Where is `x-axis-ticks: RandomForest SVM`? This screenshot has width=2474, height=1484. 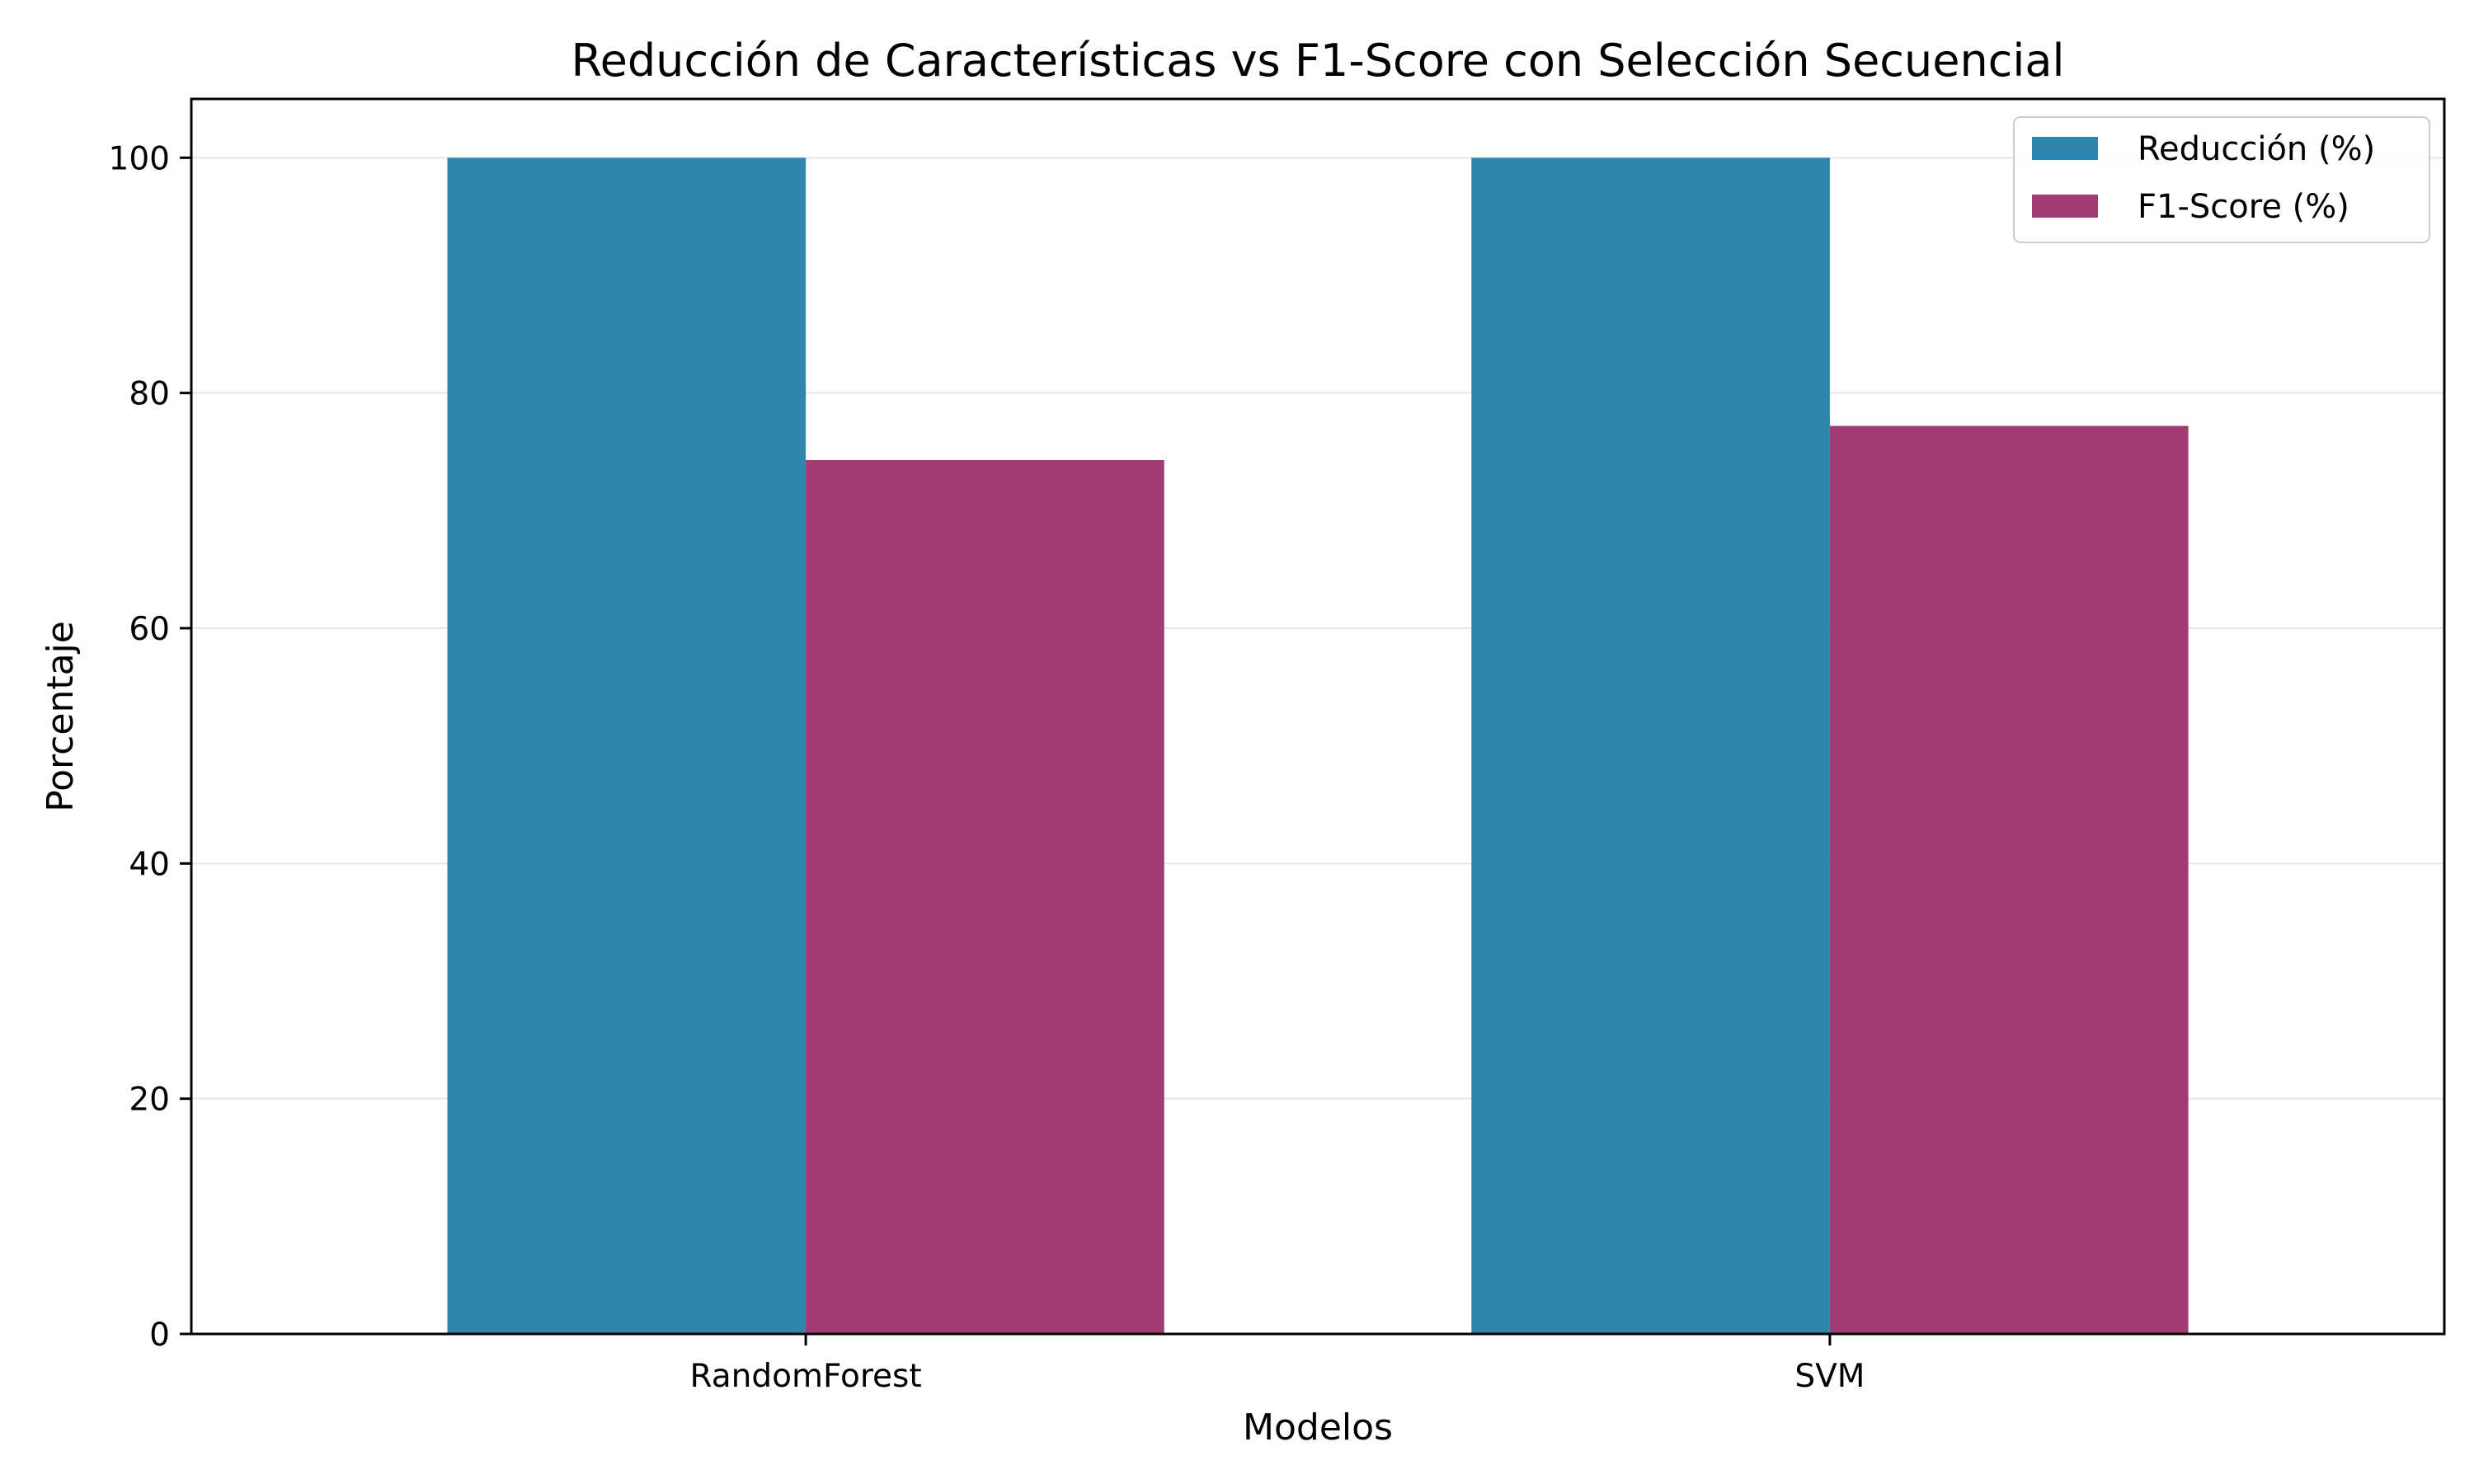 x-axis-ticks: RandomForest SVM is located at coordinates (1277, 1364).